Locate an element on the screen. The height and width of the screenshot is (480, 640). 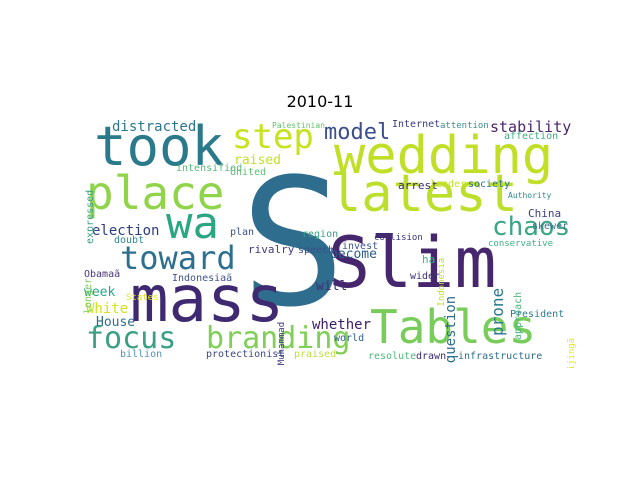
cloud-word-prone: prone is located at coordinates (497, 311).